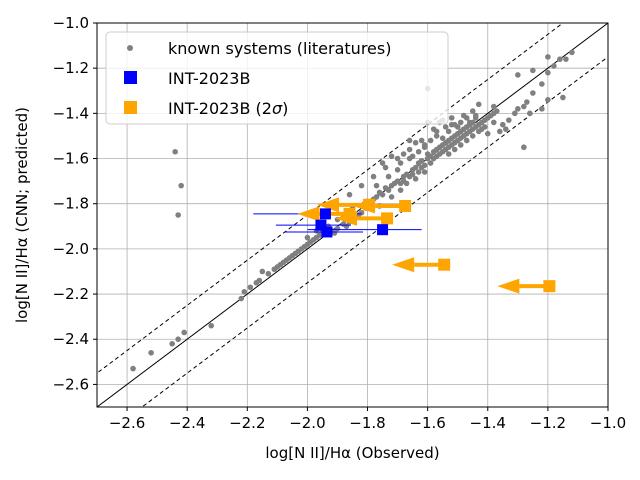  I want to click on y-tick-label: −2.0, so click(71, 249).